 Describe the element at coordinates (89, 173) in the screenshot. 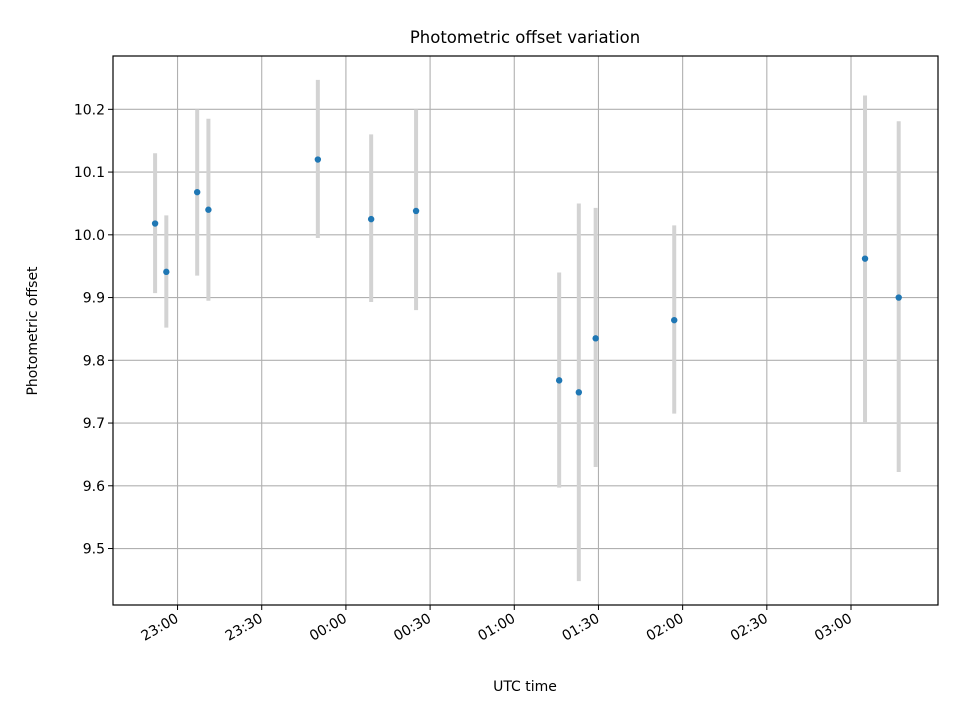

I see `y-tick-label: 10.1` at that location.